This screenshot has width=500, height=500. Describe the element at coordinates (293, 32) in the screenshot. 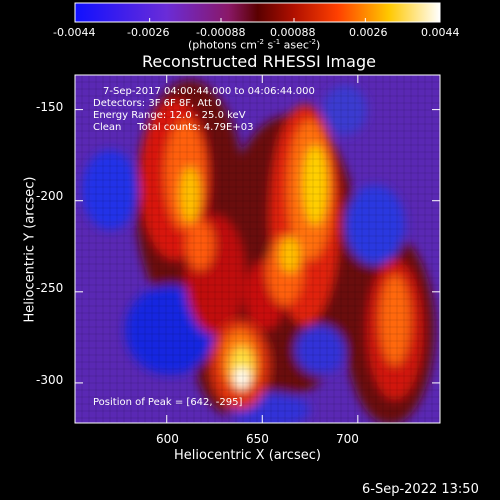

I see `colorbar-tick-label-3: 0.00088` at that location.